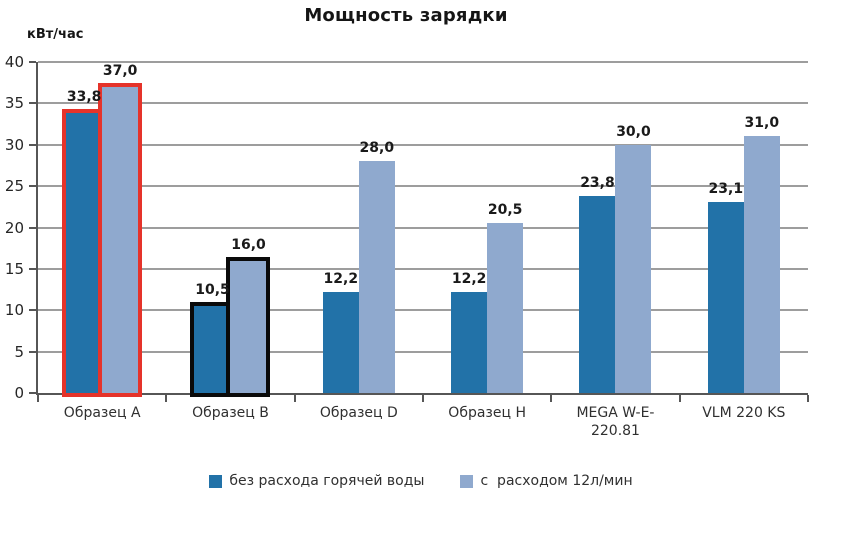 The height and width of the screenshot is (537, 842). I want to click on bar-series2: 16,0, so click(248, 317).